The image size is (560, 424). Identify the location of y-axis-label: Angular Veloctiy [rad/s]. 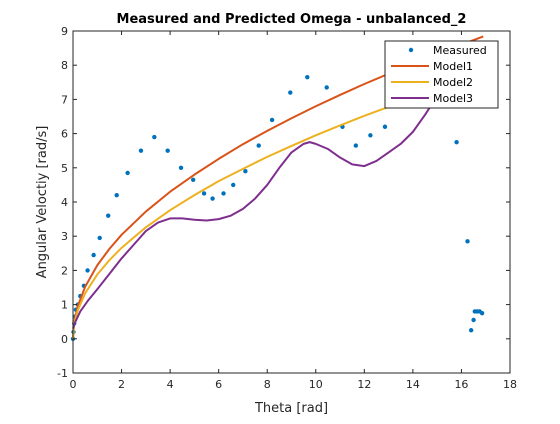
(42, 202).